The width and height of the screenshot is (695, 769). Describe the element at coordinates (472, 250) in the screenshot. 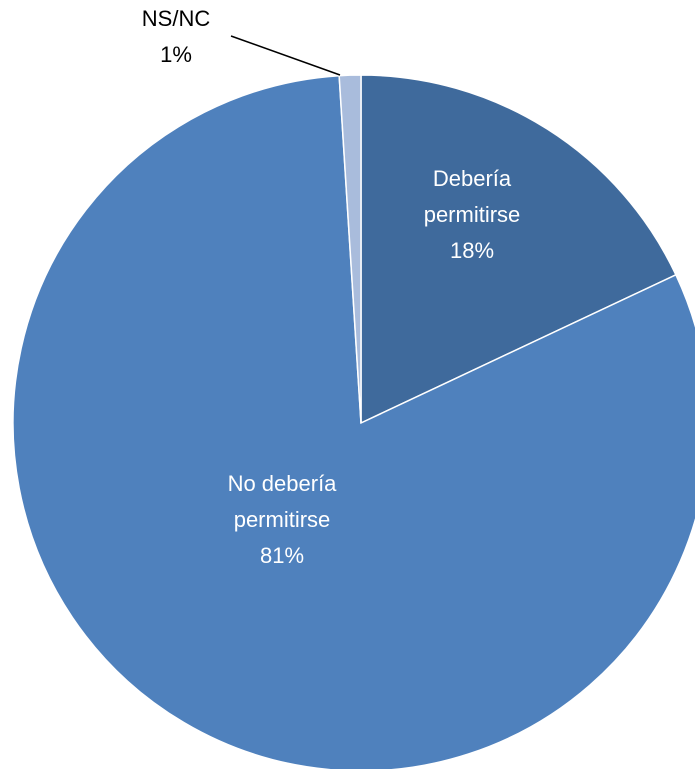

I see `slice-value-label: 18%` at that location.